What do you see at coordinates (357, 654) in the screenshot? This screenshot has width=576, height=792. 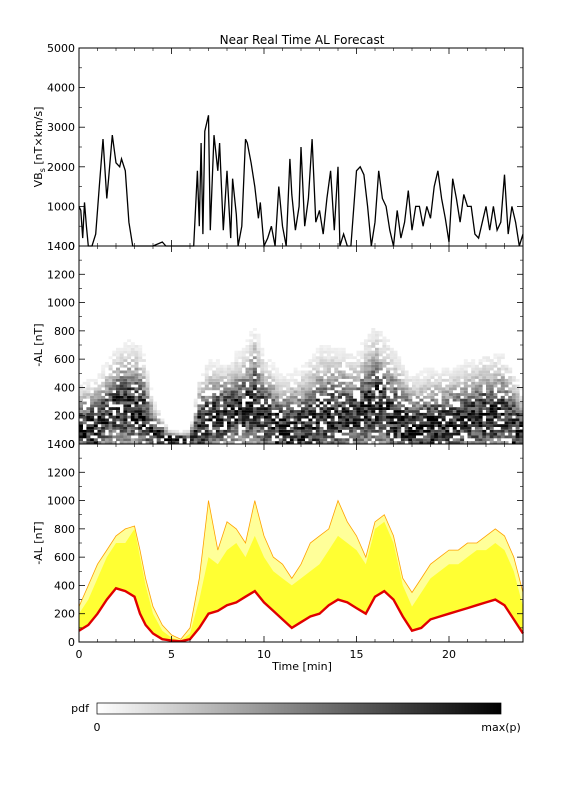 I see `xtick-label: 15` at bounding box center [357, 654].